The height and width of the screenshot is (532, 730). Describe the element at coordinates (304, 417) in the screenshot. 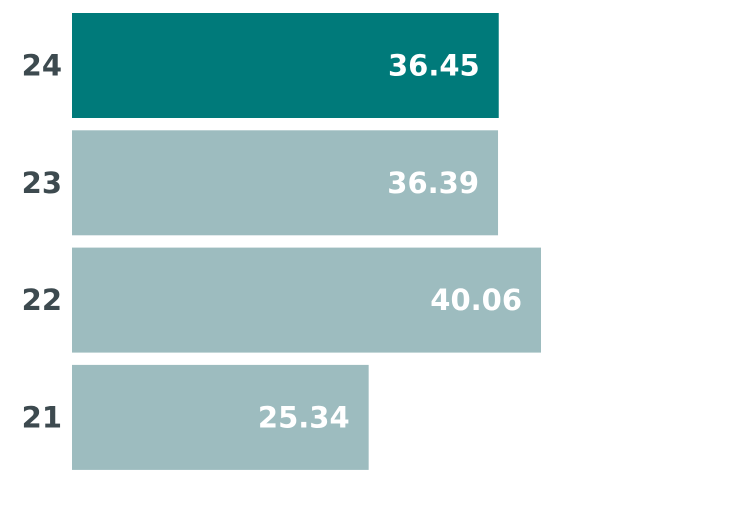

I see `value-label: 25.34` at that location.